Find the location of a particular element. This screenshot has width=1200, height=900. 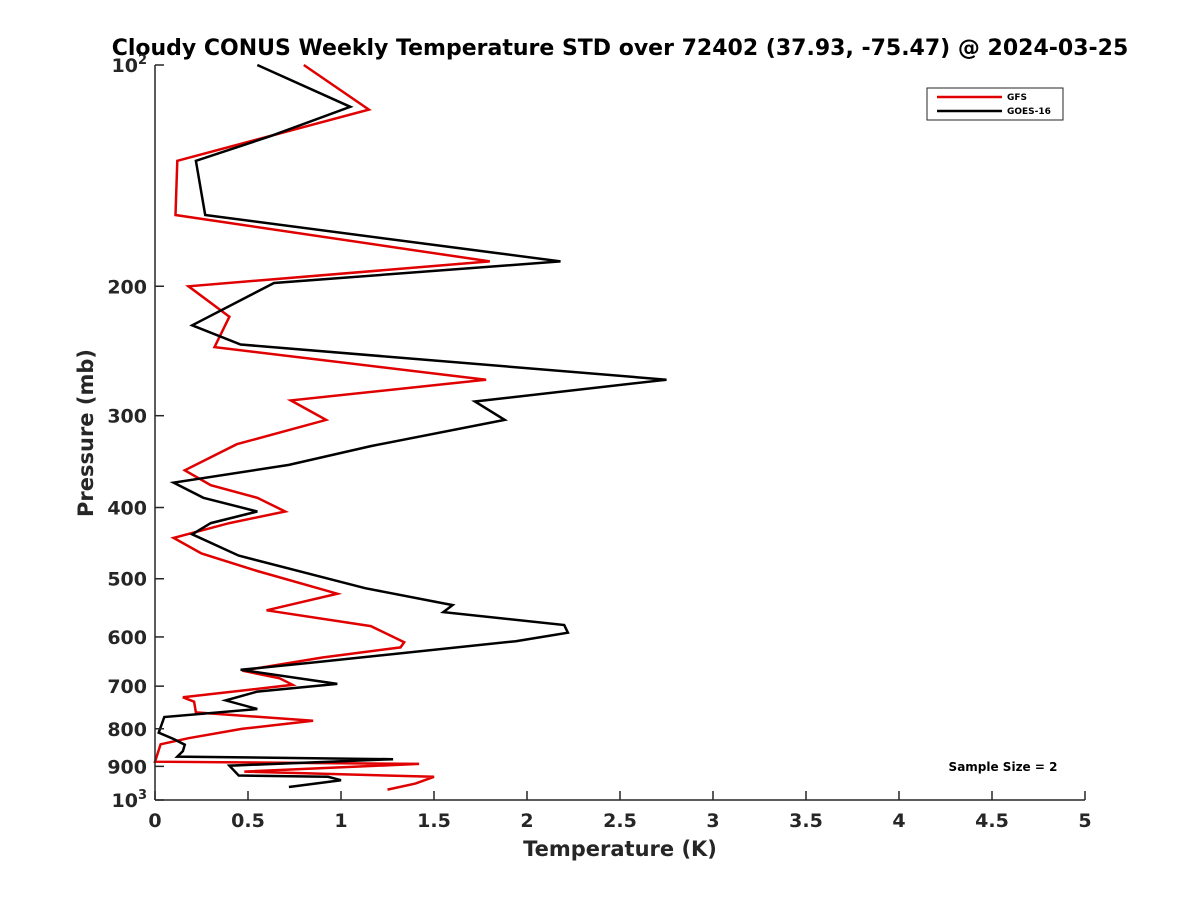

y-tick-label: 10² is located at coordinates (130, 65).